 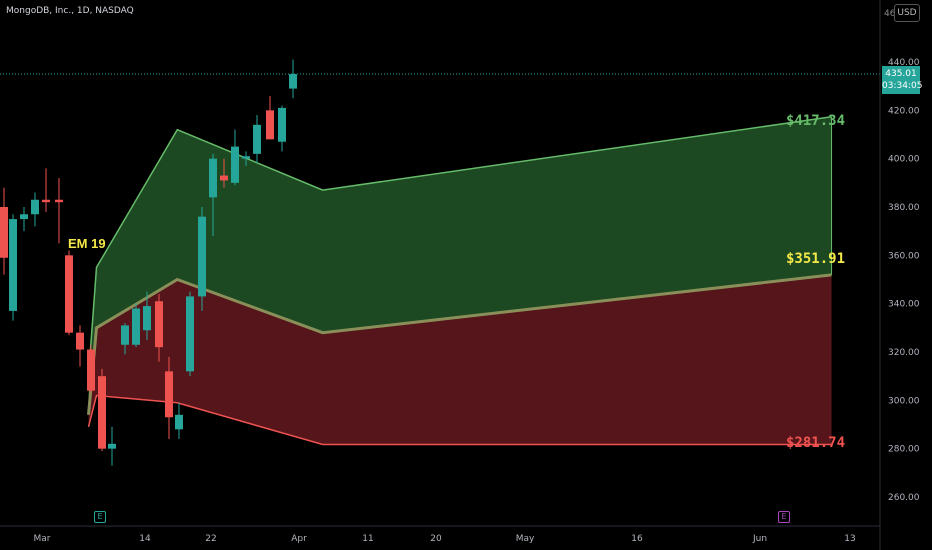 What do you see at coordinates (904, 353) in the screenshot?
I see `y-tick-label: 320.00` at bounding box center [904, 353].